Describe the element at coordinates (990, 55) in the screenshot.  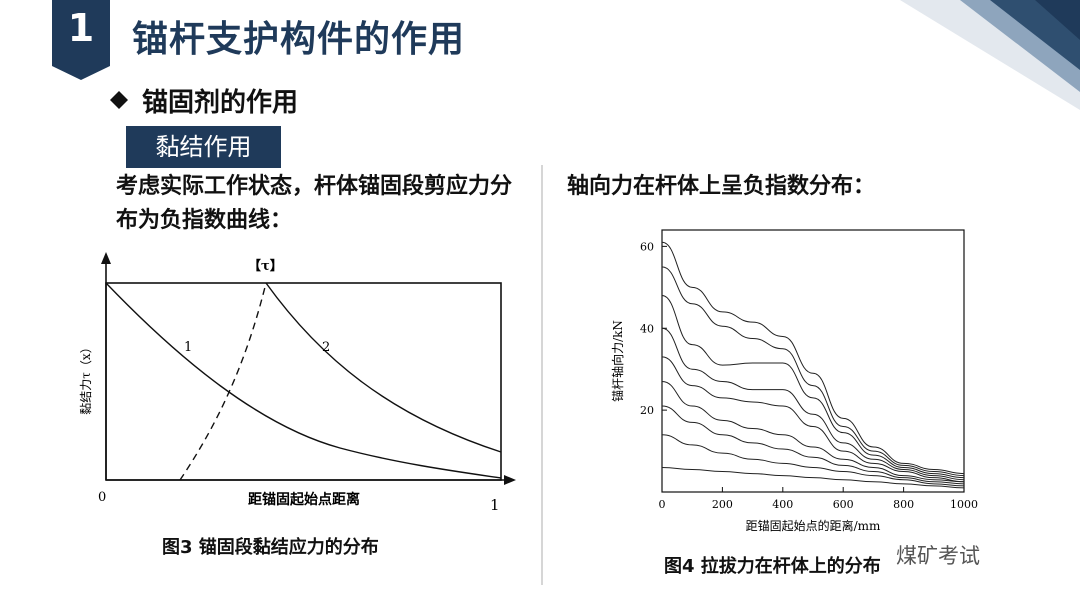
I see `corner-decoration` at that location.